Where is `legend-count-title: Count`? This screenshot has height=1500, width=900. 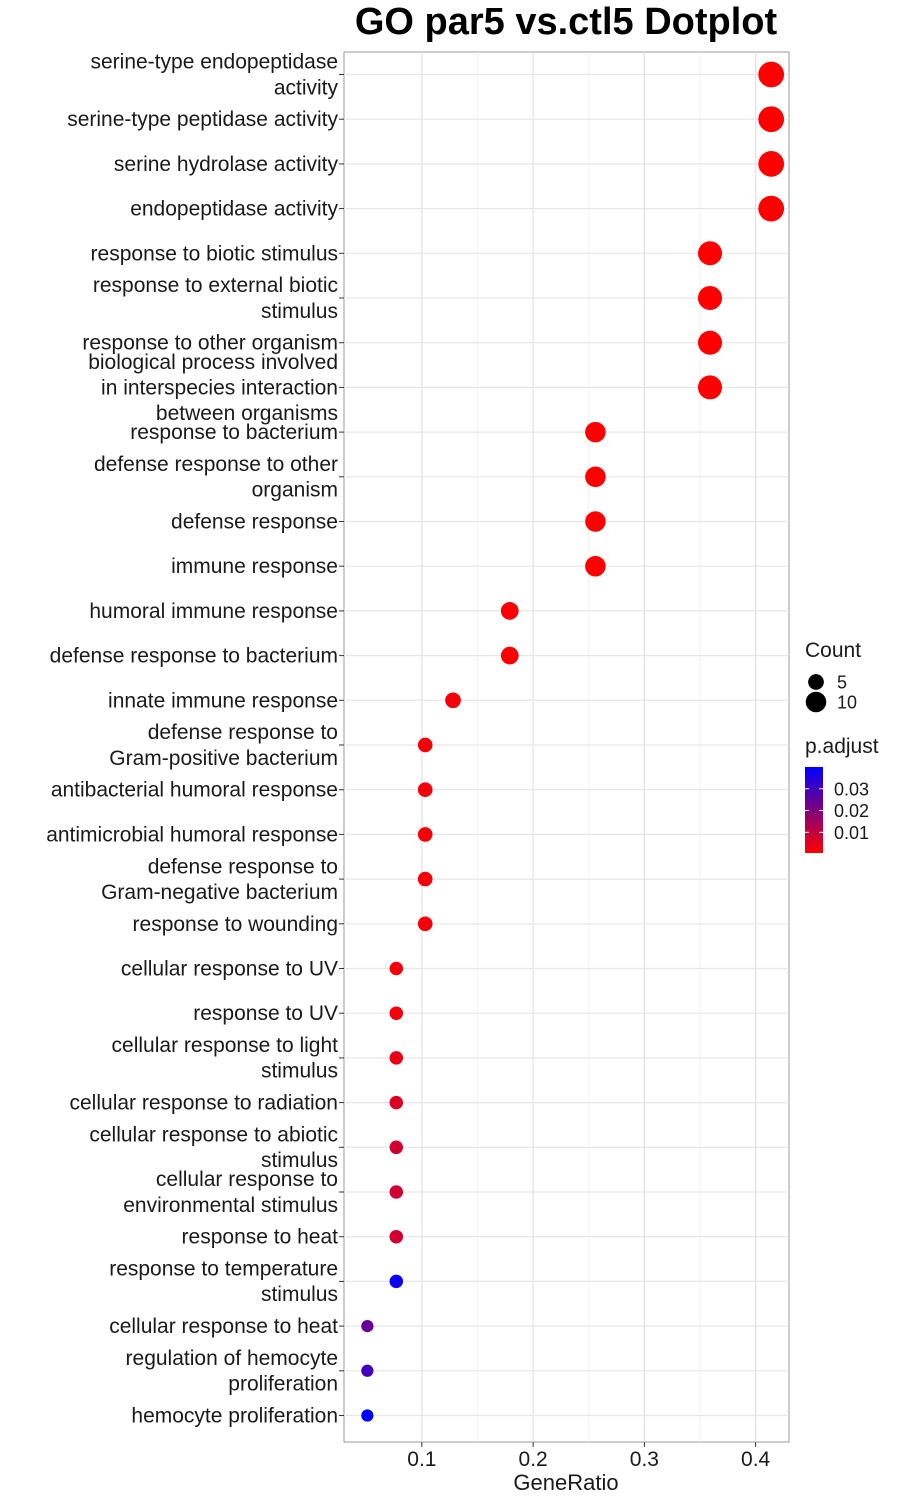 legend-count-title: Count is located at coordinates (833, 650).